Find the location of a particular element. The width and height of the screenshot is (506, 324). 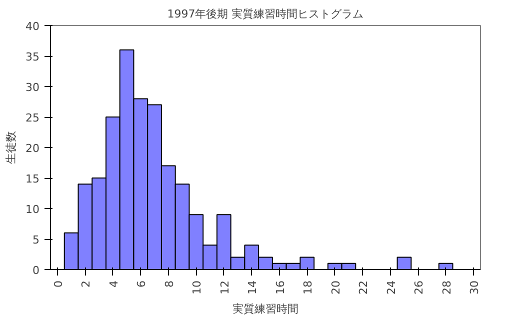

x-tick-label: 14 is located at coordinates (253, 287).